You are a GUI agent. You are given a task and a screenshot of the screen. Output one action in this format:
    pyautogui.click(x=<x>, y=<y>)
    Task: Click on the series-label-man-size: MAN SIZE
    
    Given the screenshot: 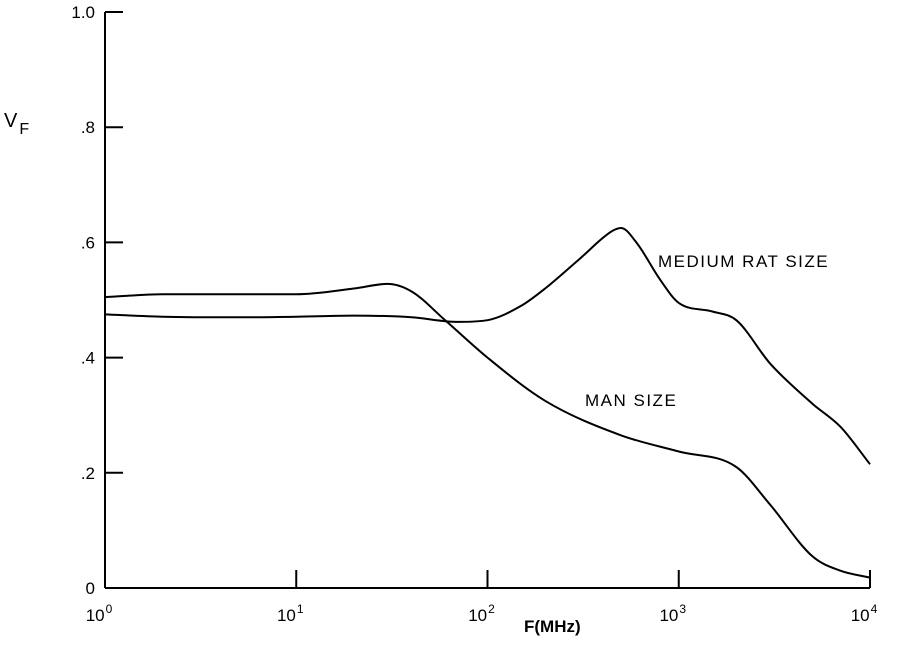 What is the action you would take?
    pyautogui.click(x=631, y=400)
    